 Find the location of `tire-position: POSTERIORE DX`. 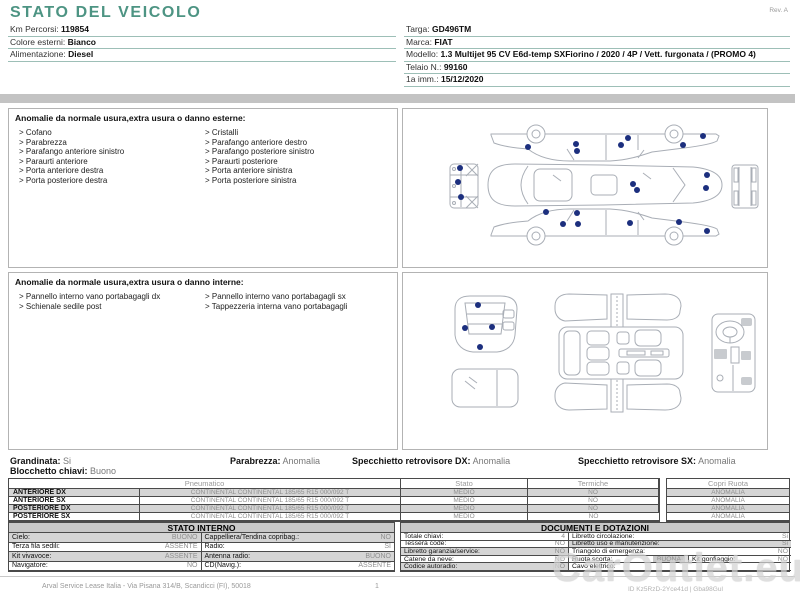

tire-position: POSTERIORE DX is located at coordinates (74, 509).